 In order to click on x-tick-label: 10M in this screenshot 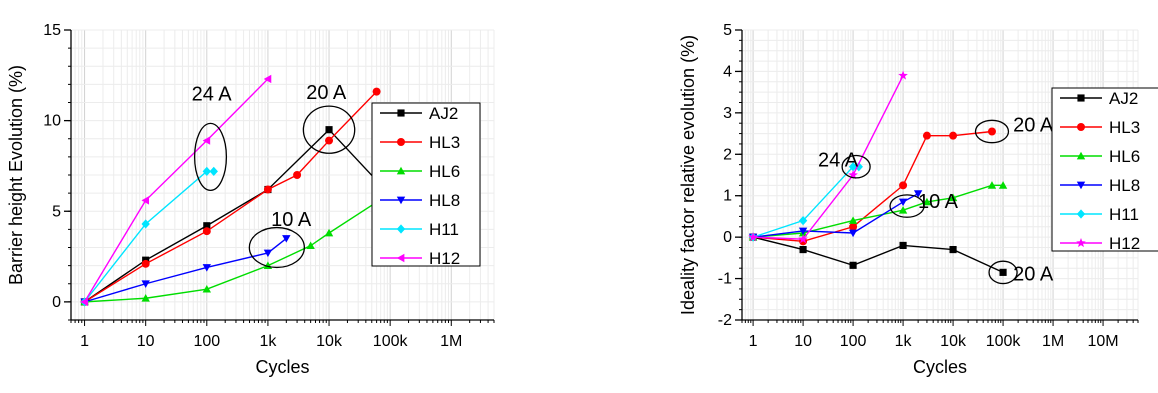, I will do `click(1102, 341)`.